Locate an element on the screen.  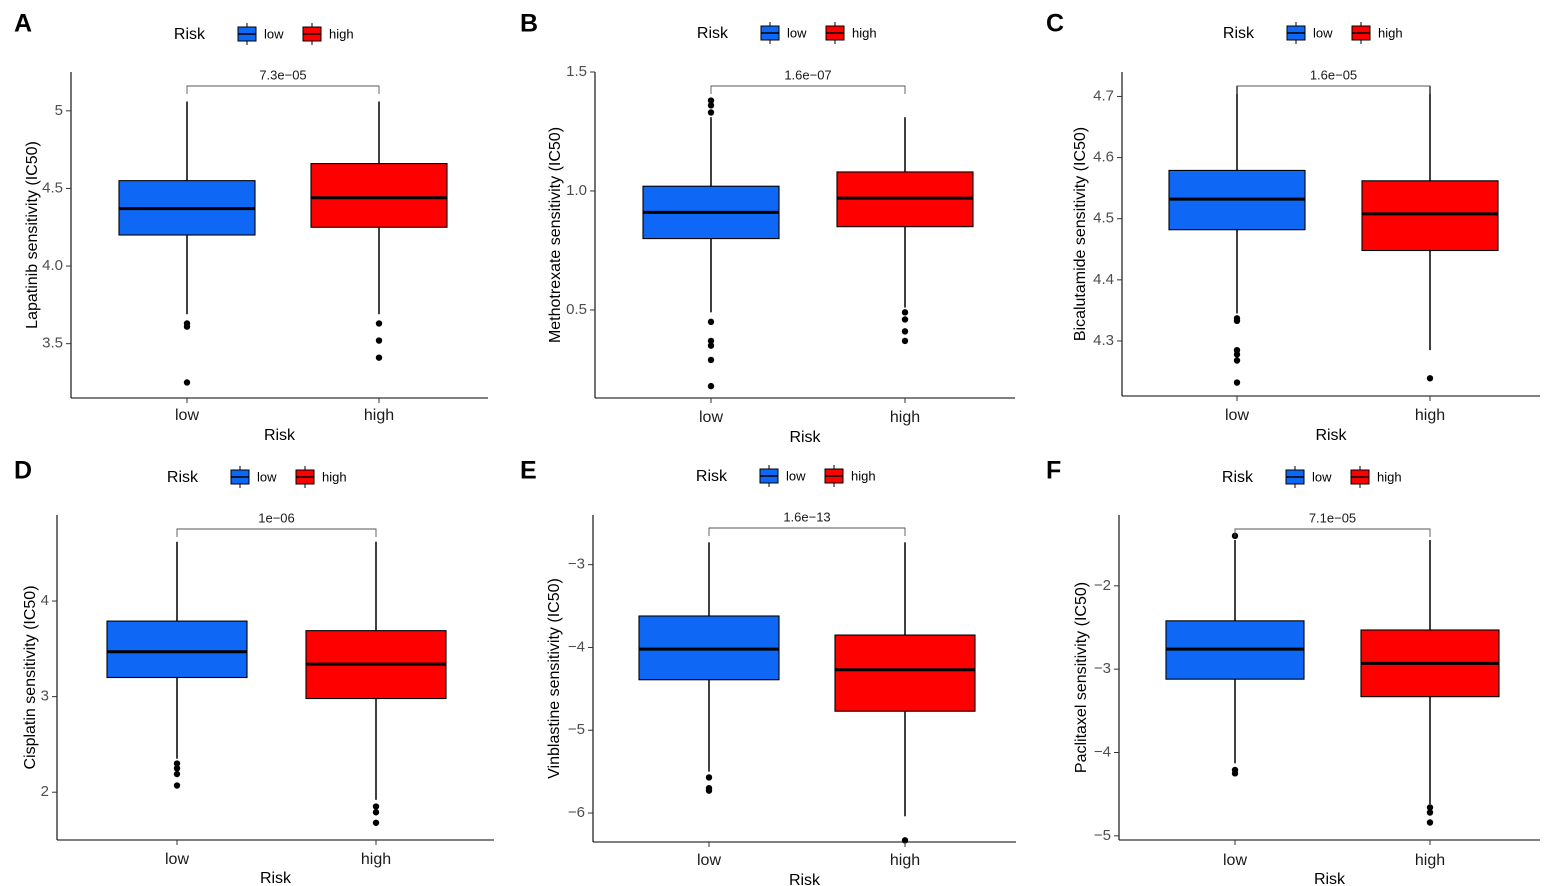
y-tick-label: 1.0 is located at coordinates (576, 190).